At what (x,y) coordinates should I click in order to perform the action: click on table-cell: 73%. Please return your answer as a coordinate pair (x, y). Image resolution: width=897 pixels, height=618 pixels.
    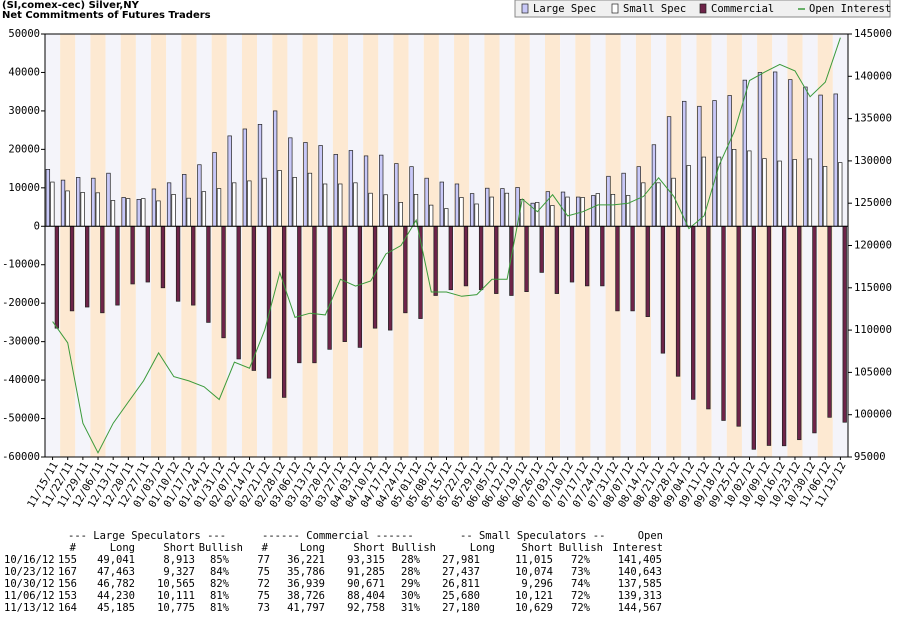
    Looking at the image, I should click on (581, 572).